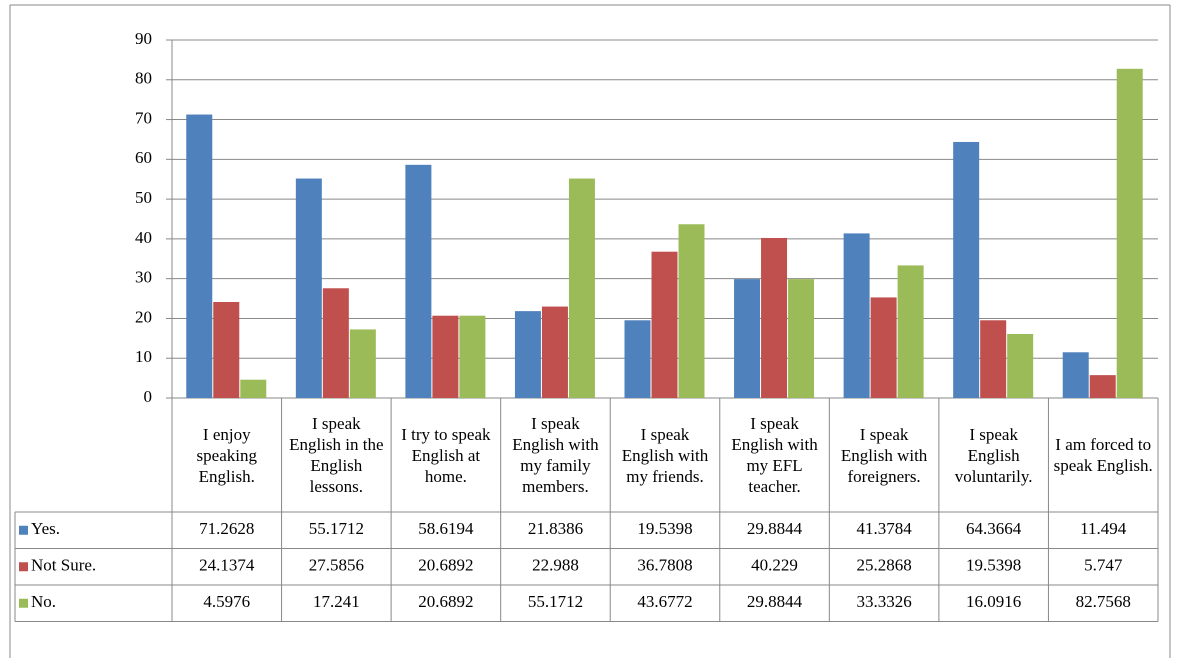  What do you see at coordinates (143, 157) in the screenshot?
I see `y-tick-label: 60` at bounding box center [143, 157].